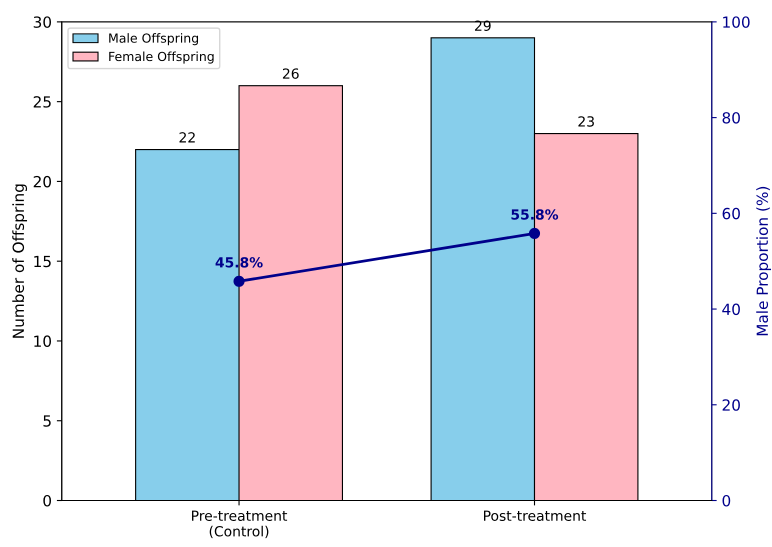  Describe the element at coordinates (43, 182) in the screenshot. I see `y-tick-label: 20` at that location.